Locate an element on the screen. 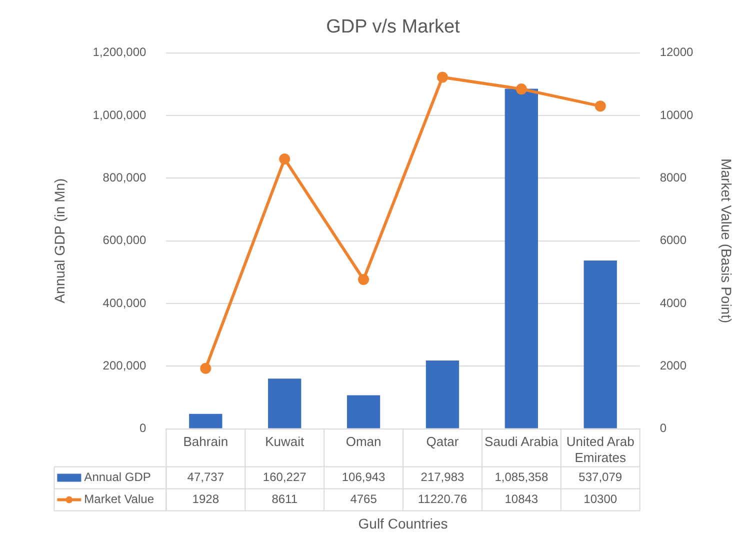 Image resolution: width=755 pixels, height=550 pixels. y2-tick-label: 10000 is located at coordinates (677, 115).